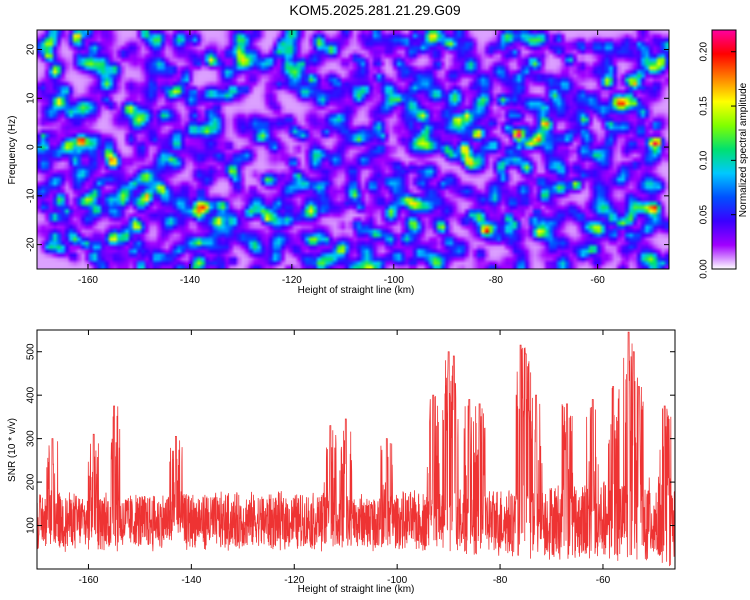  I want to click on y-tick-label: 200, so click(31, 481).